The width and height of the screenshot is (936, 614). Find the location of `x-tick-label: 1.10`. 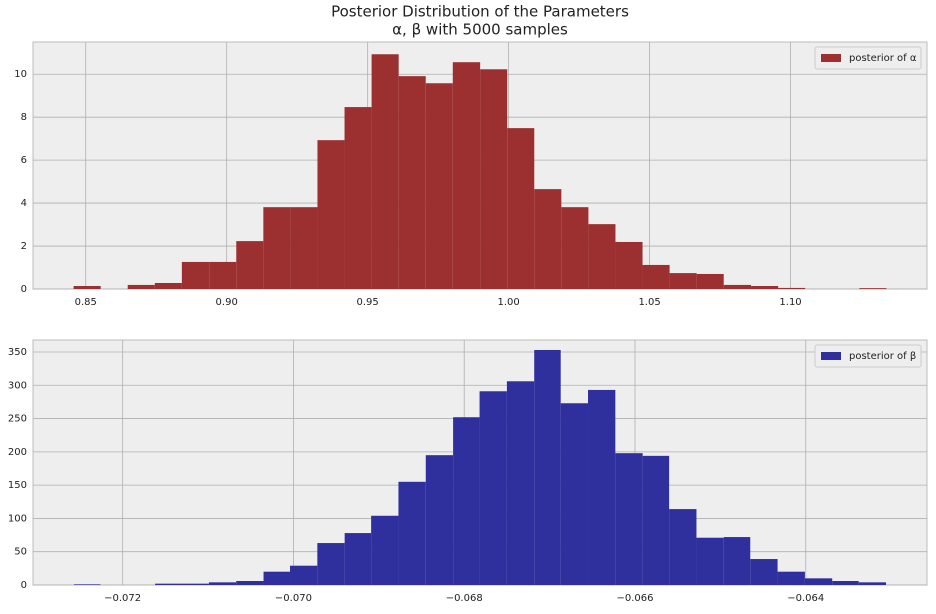

x-tick-label: 1.10 is located at coordinates (790, 302).